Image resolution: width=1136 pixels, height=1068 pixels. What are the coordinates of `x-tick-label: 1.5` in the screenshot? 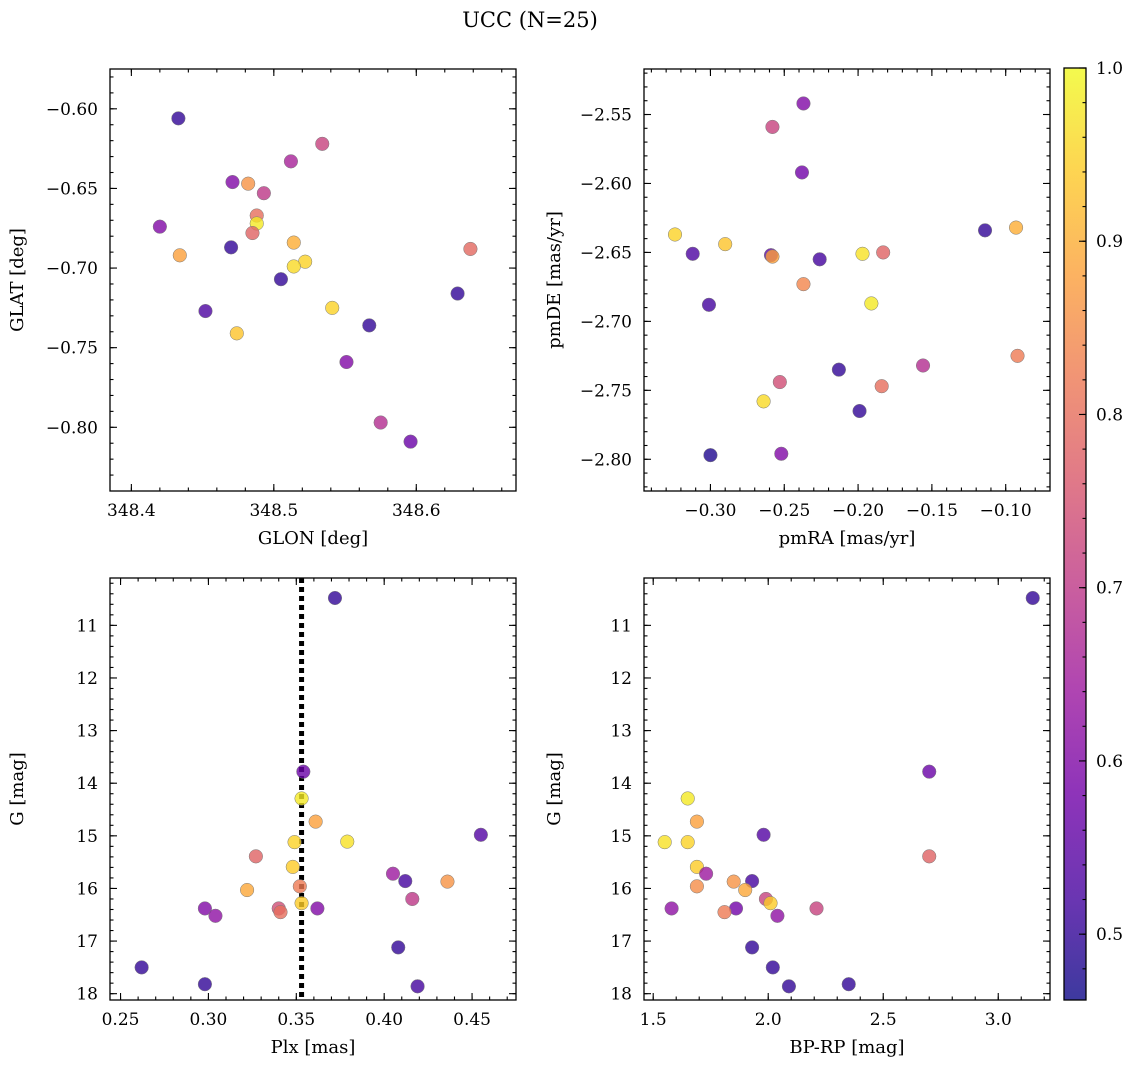 It's located at (653, 1020).